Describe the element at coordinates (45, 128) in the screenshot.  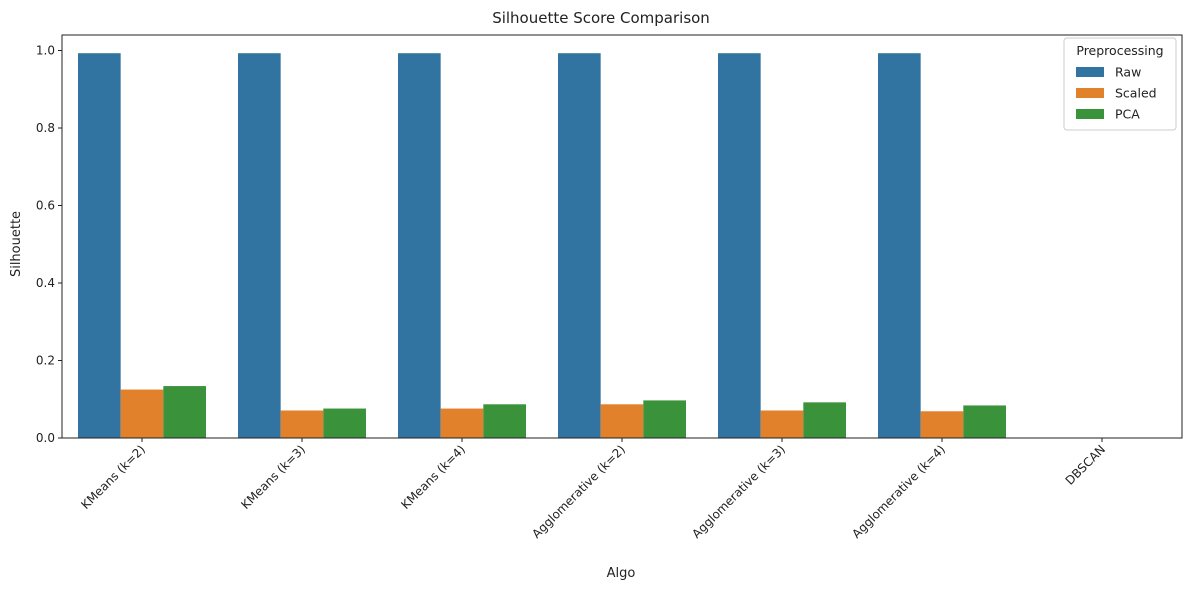
I see `y-tick-label: 0.8` at that location.